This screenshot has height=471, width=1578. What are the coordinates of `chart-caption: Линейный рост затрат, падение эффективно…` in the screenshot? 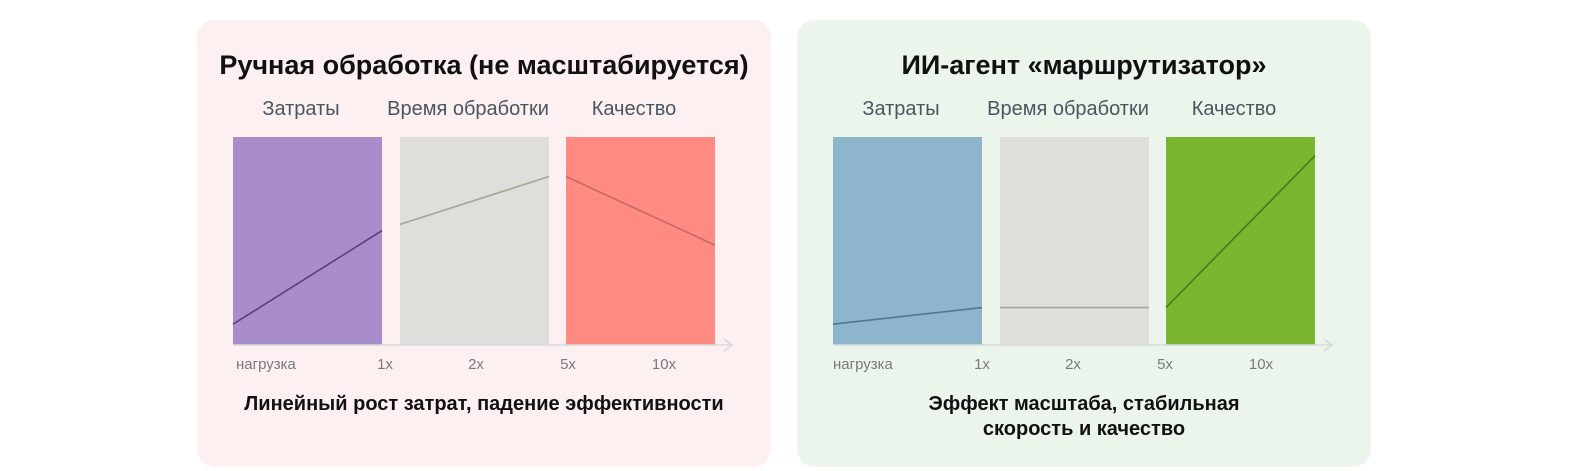 It's located at (484, 404).